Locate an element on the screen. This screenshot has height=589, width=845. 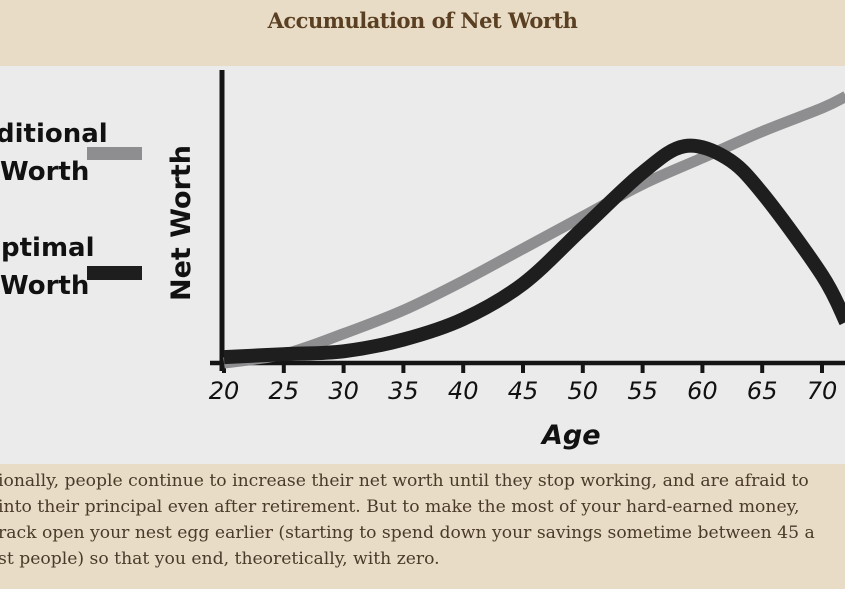
y-axis-label: Net Worth is located at coordinates (181, 223).